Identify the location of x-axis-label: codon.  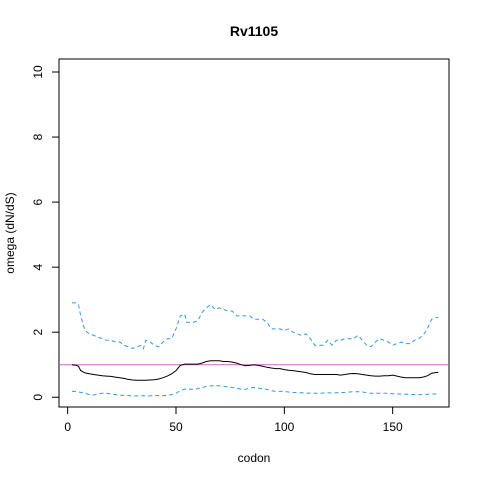
(254, 458).